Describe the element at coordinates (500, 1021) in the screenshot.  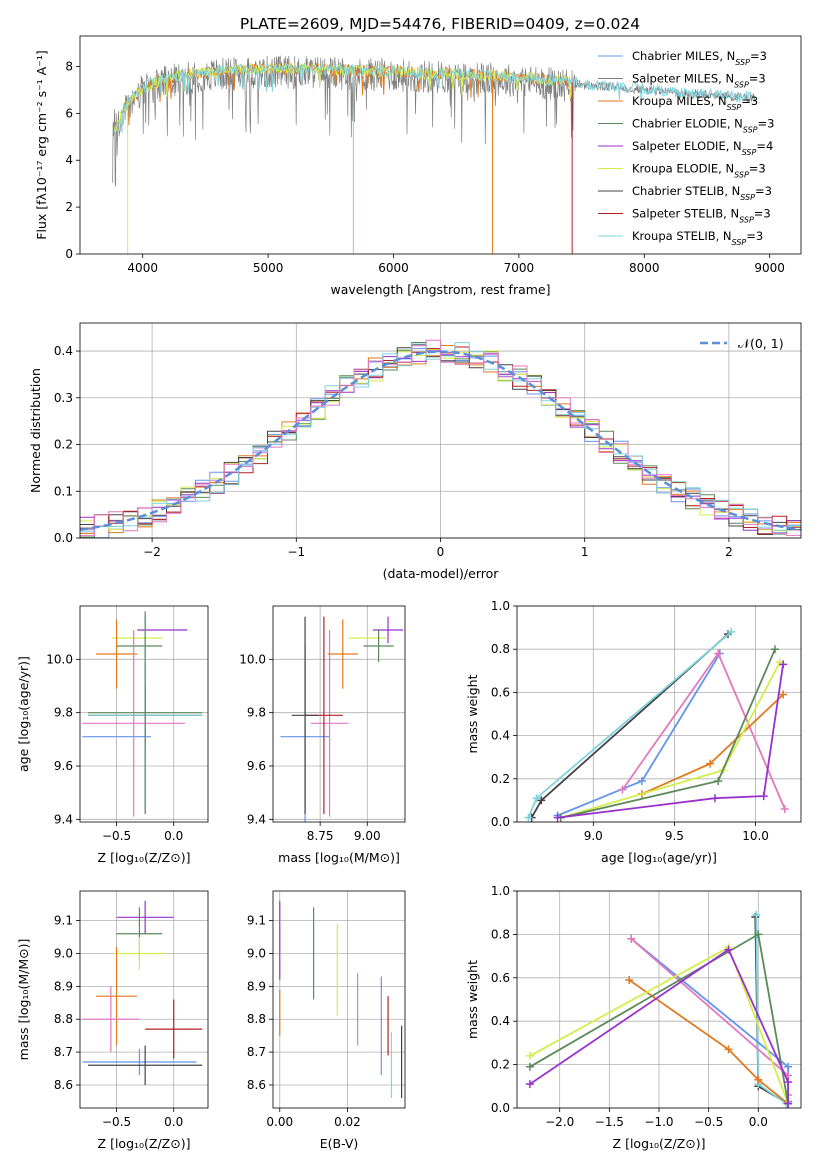
I see `y-tick-label: 0.4` at that location.